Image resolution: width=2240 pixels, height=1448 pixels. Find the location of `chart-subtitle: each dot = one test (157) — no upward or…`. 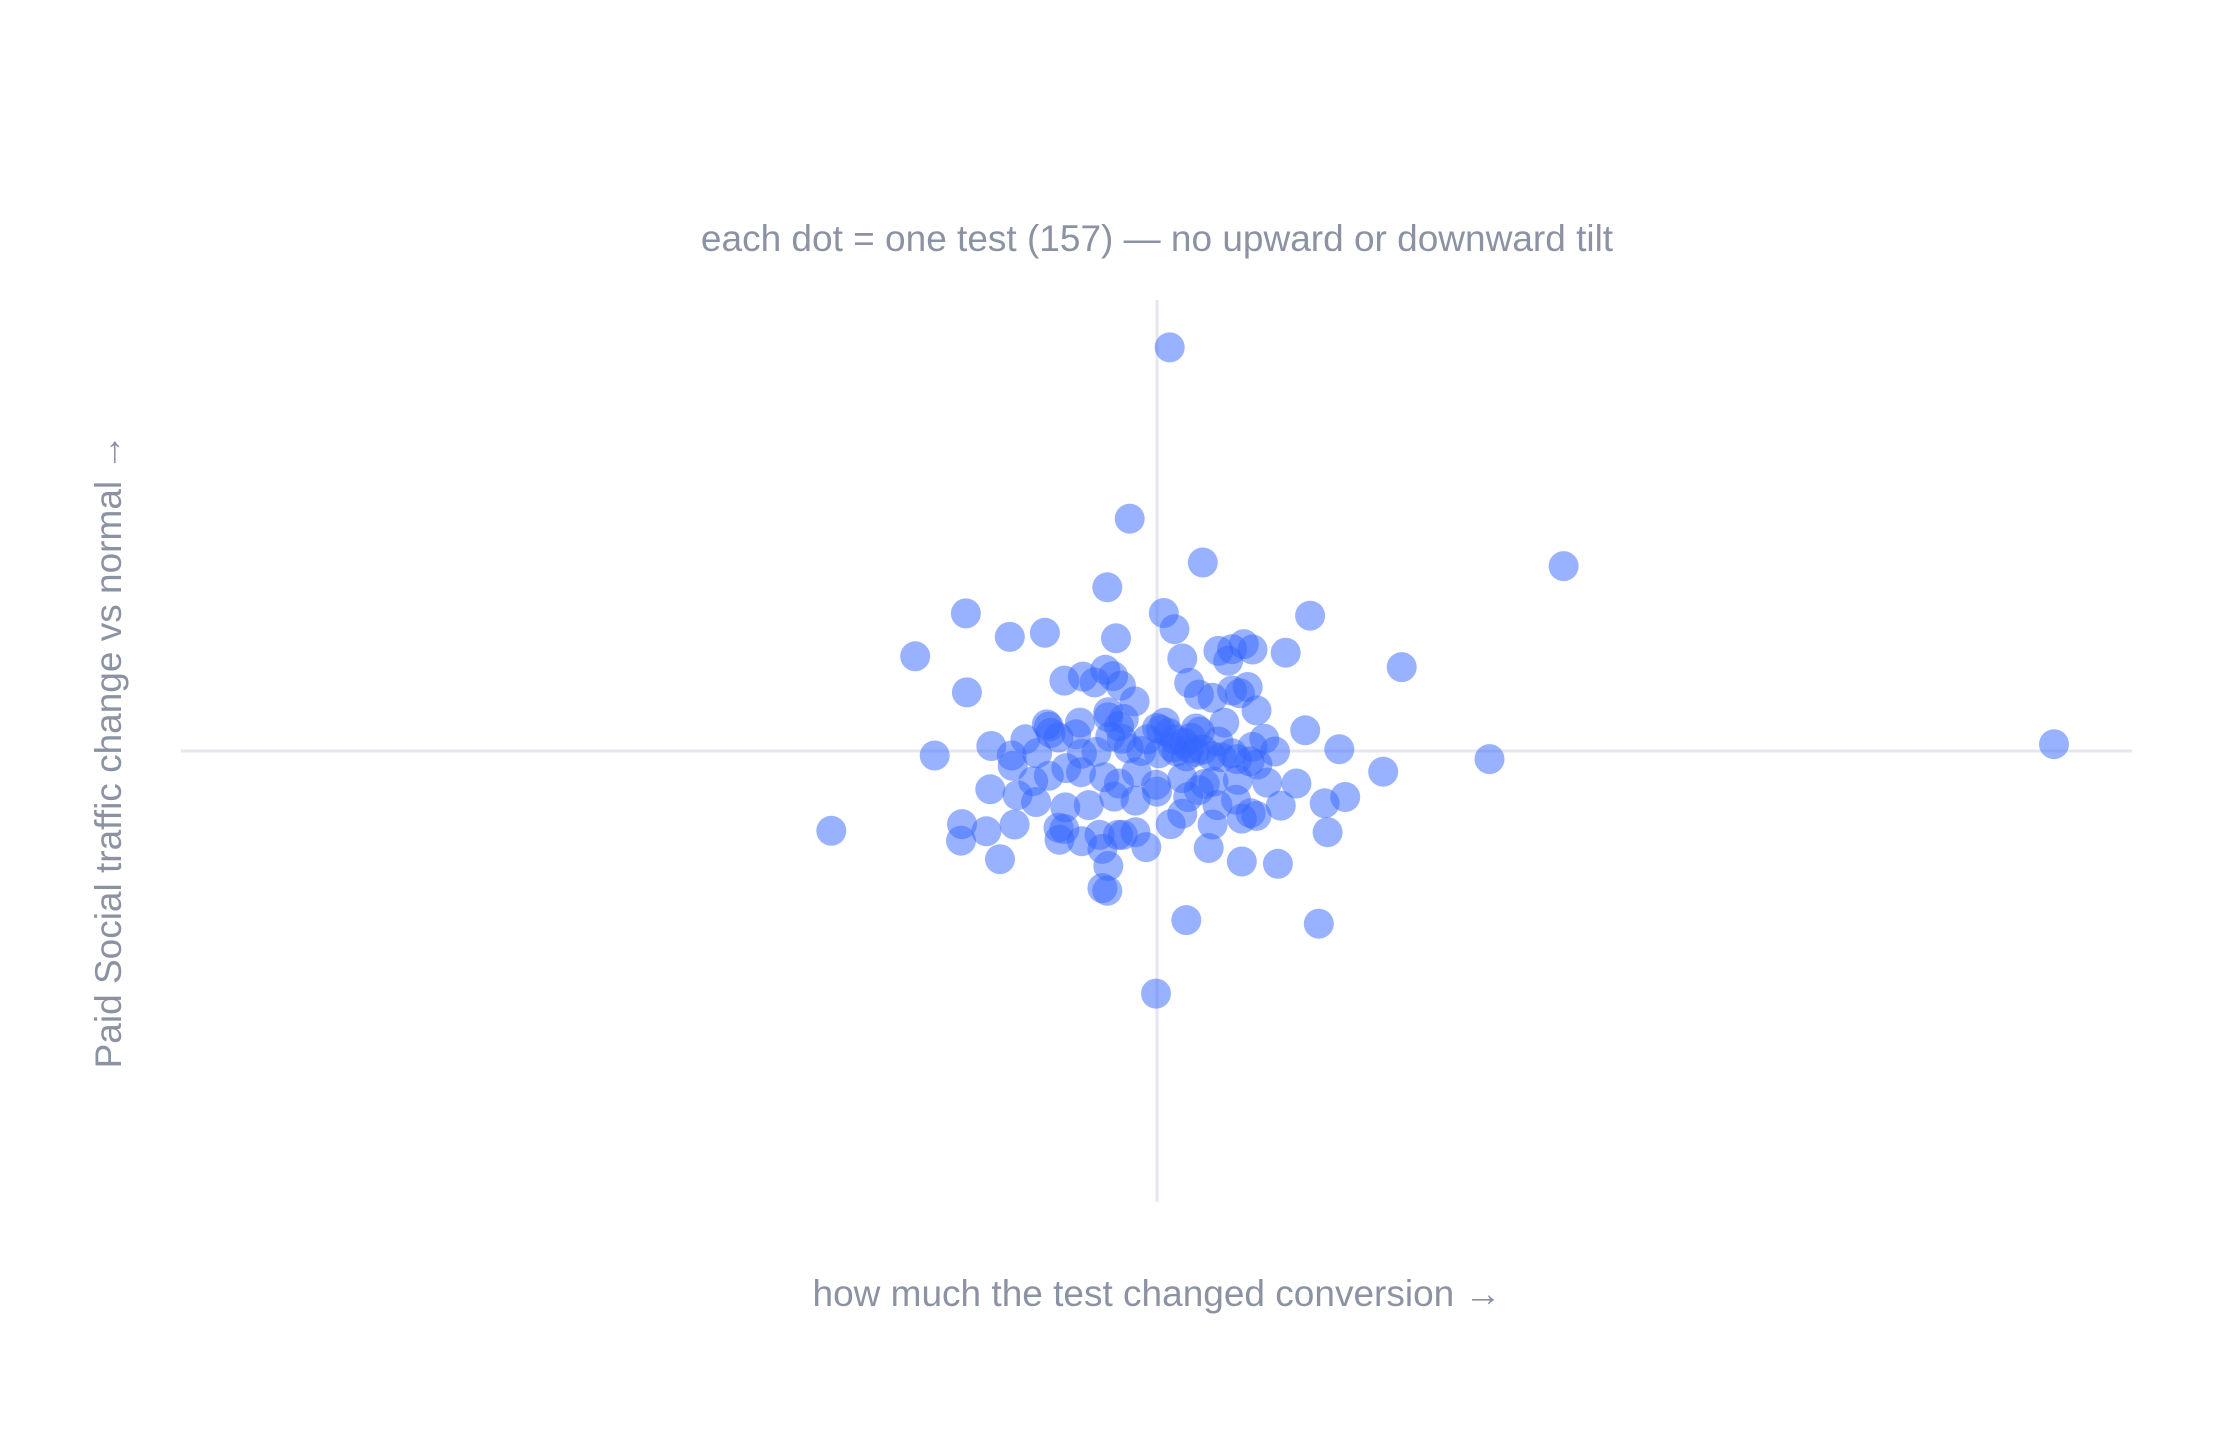

chart-subtitle: each dot = one test (157) — no upward or… is located at coordinates (1157, 238).